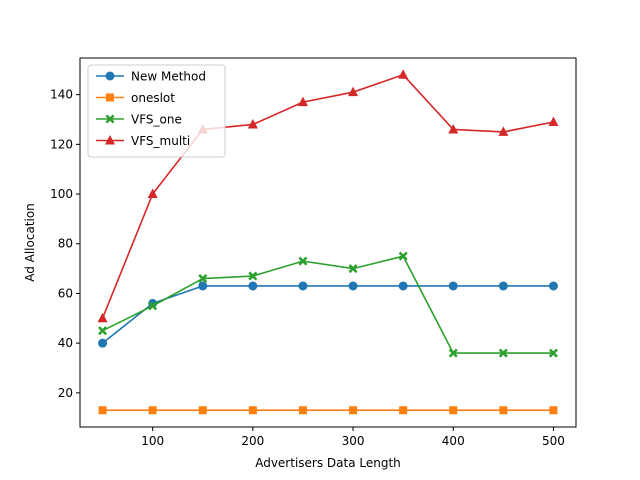  I want to click on legend-item: VFS_one, so click(139, 120).